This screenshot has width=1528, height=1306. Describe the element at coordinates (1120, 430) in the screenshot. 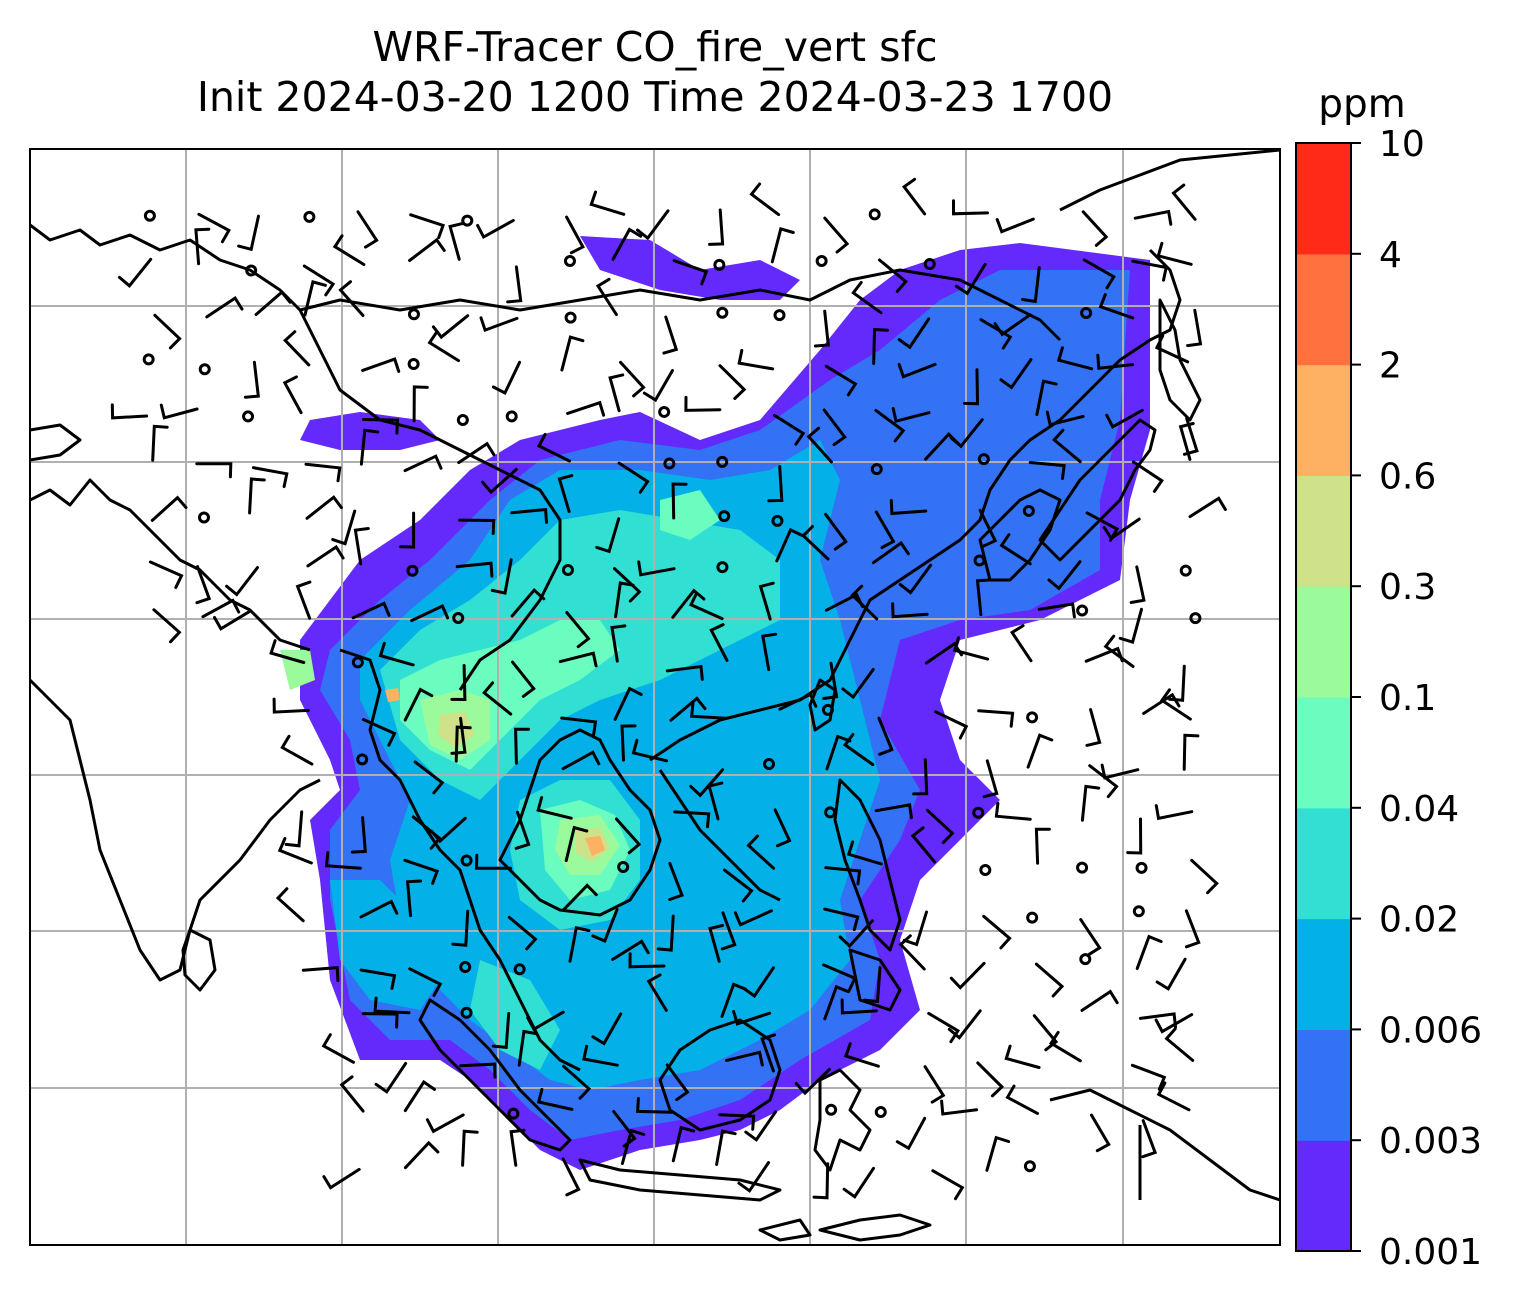

I see `coastline-japan` at that location.